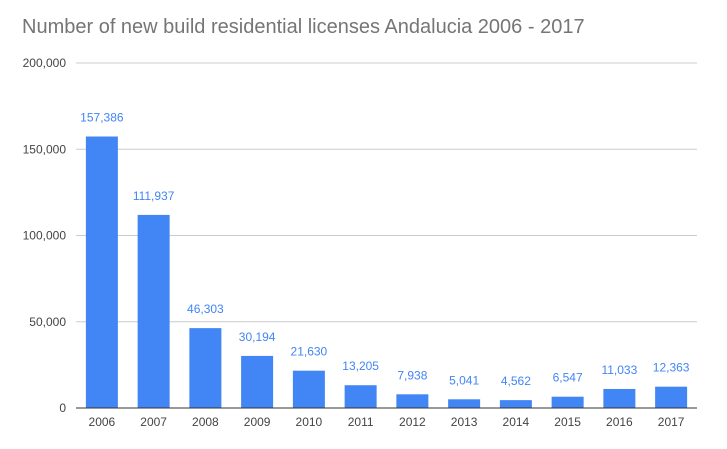 The width and height of the screenshot is (727, 449). Describe the element at coordinates (154, 196) in the screenshot. I see `data-label: 111,937` at that location.